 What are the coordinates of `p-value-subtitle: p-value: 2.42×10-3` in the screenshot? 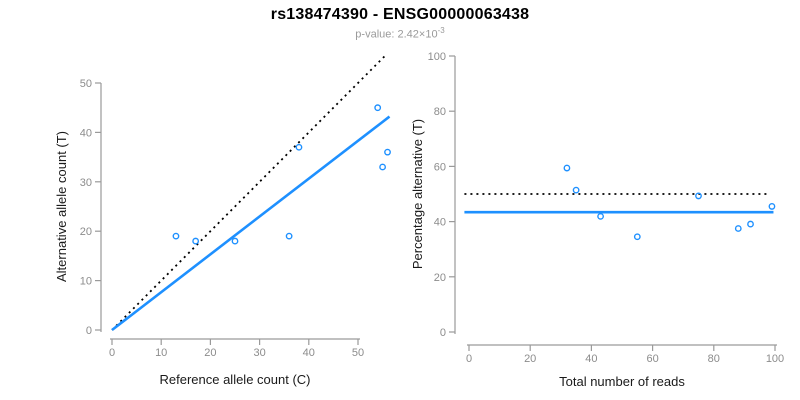 It's located at (400, 33).